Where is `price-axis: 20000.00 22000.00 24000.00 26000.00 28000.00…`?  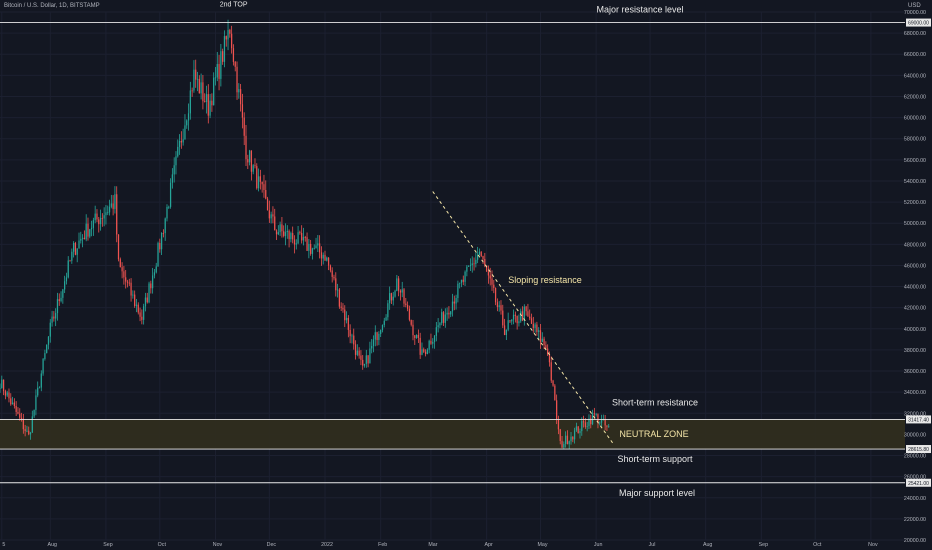 price-axis: 20000.00 22000.00 24000.00 26000.00 28000.00… is located at coordinates (918, 275).